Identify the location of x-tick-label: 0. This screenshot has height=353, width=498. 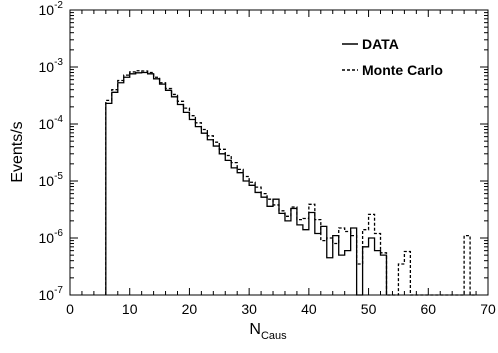
(70, 309).